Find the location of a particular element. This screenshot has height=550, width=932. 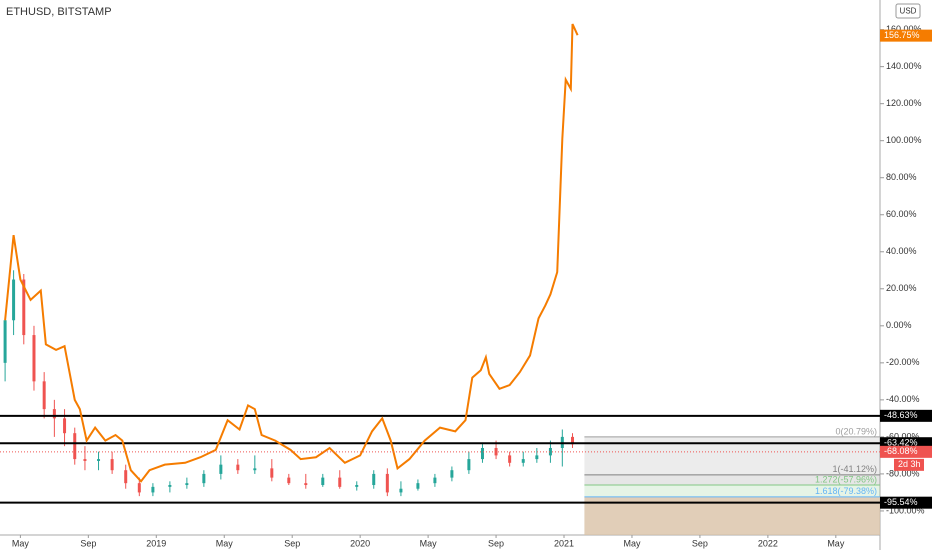

countdown: 2d 3h is located at coordinates (909, 464).